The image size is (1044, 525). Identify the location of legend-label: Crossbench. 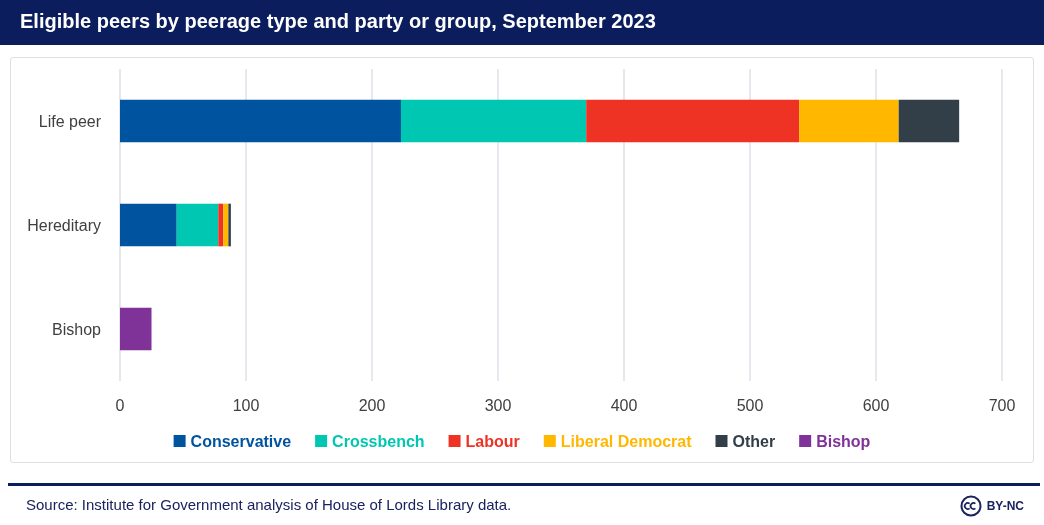
(378, 441).